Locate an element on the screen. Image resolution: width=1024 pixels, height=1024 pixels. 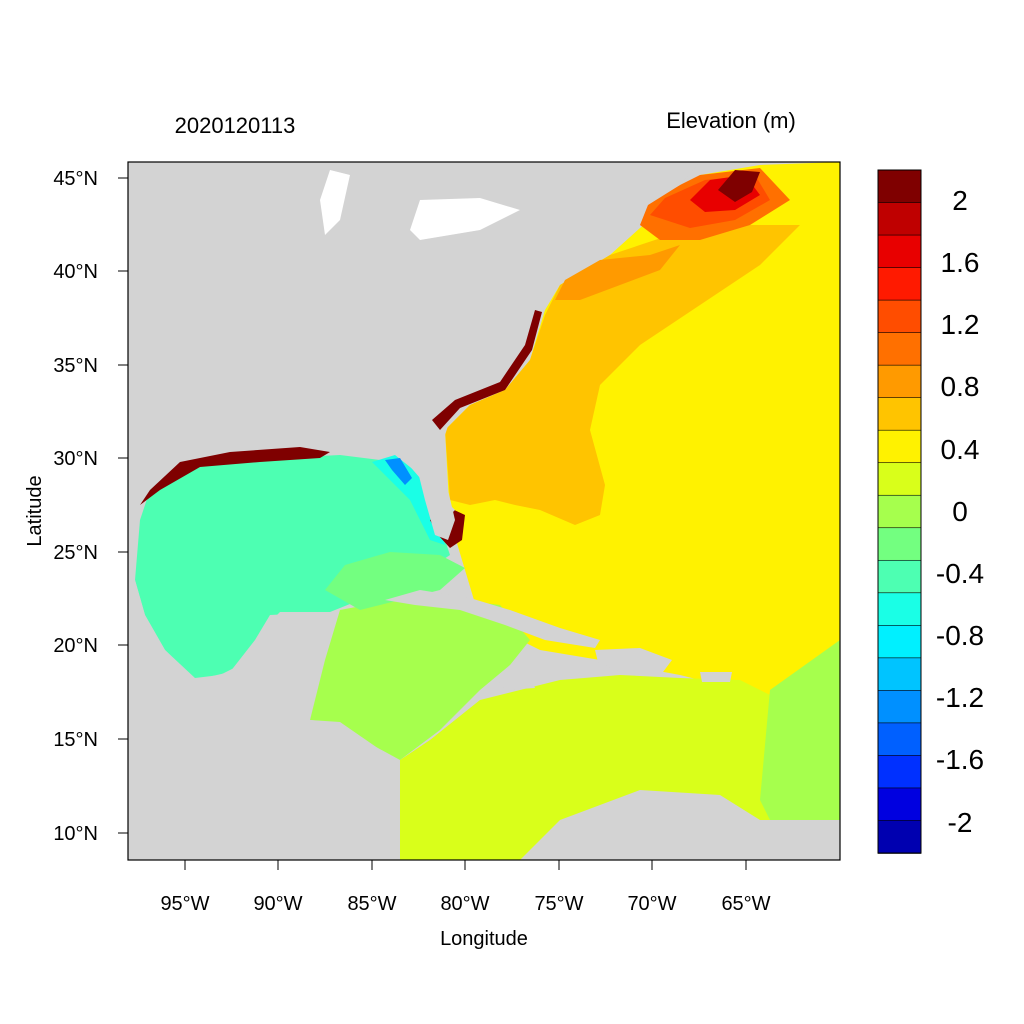
y-tick-label: 40°N is located at coordinates (75, 272).